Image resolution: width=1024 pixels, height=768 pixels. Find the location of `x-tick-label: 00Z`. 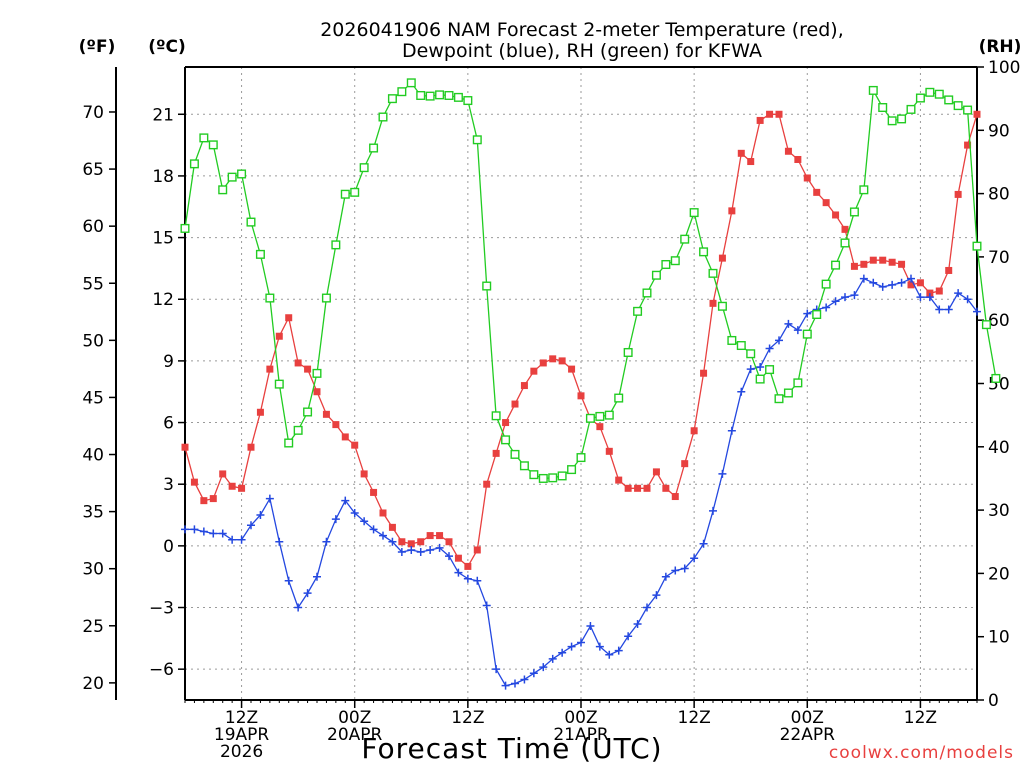

x-tick-label: 00Z is located at coordinates (580, 718).